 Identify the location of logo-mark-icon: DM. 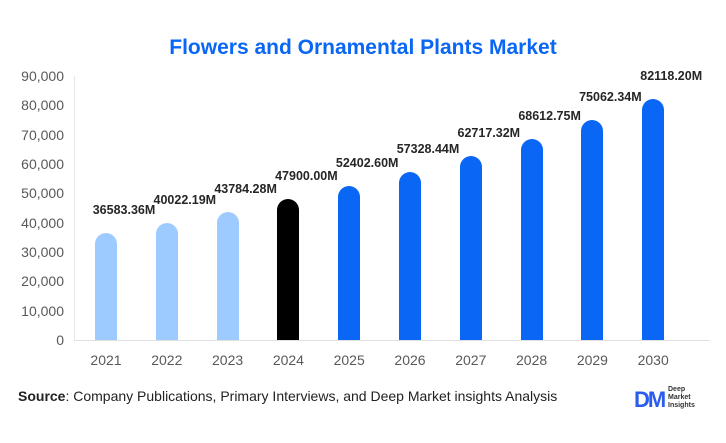
(650, 399).